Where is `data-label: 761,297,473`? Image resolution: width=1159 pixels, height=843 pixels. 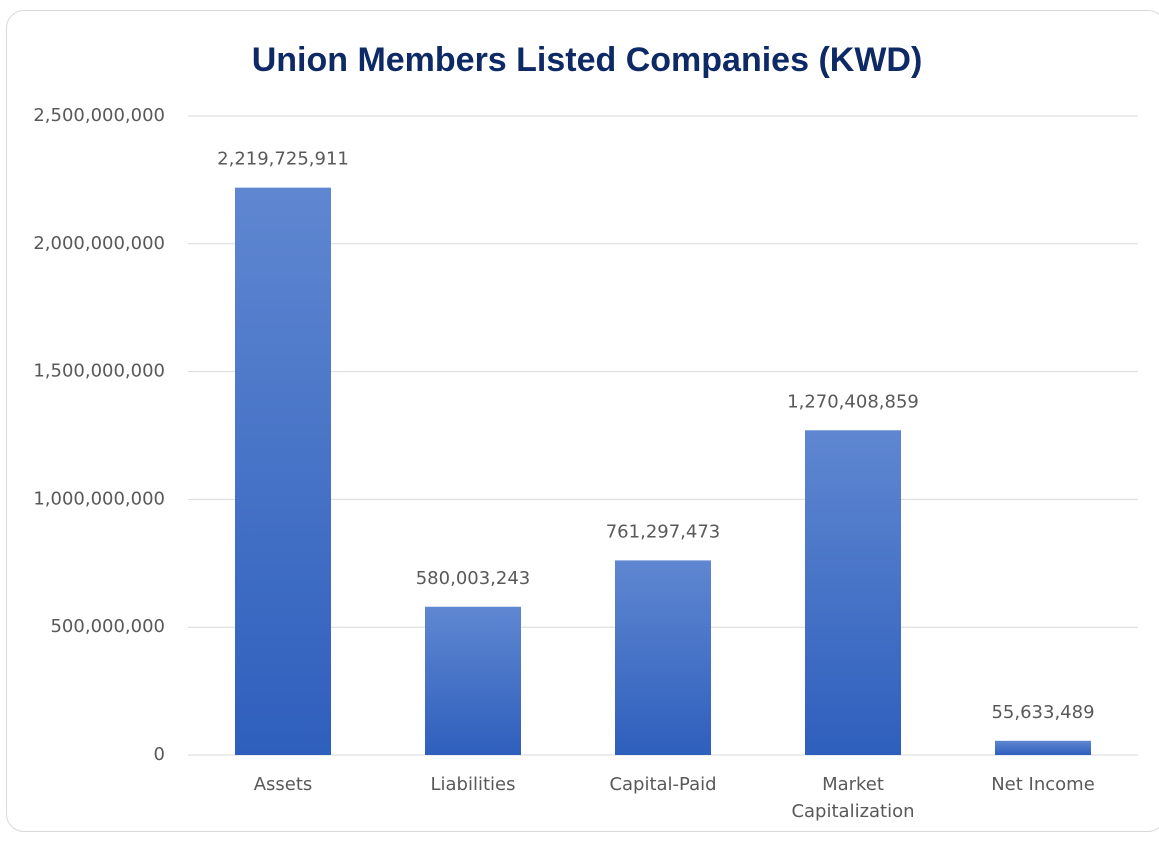
data-label: 761,297,473 is located at coordinates (663, 531).